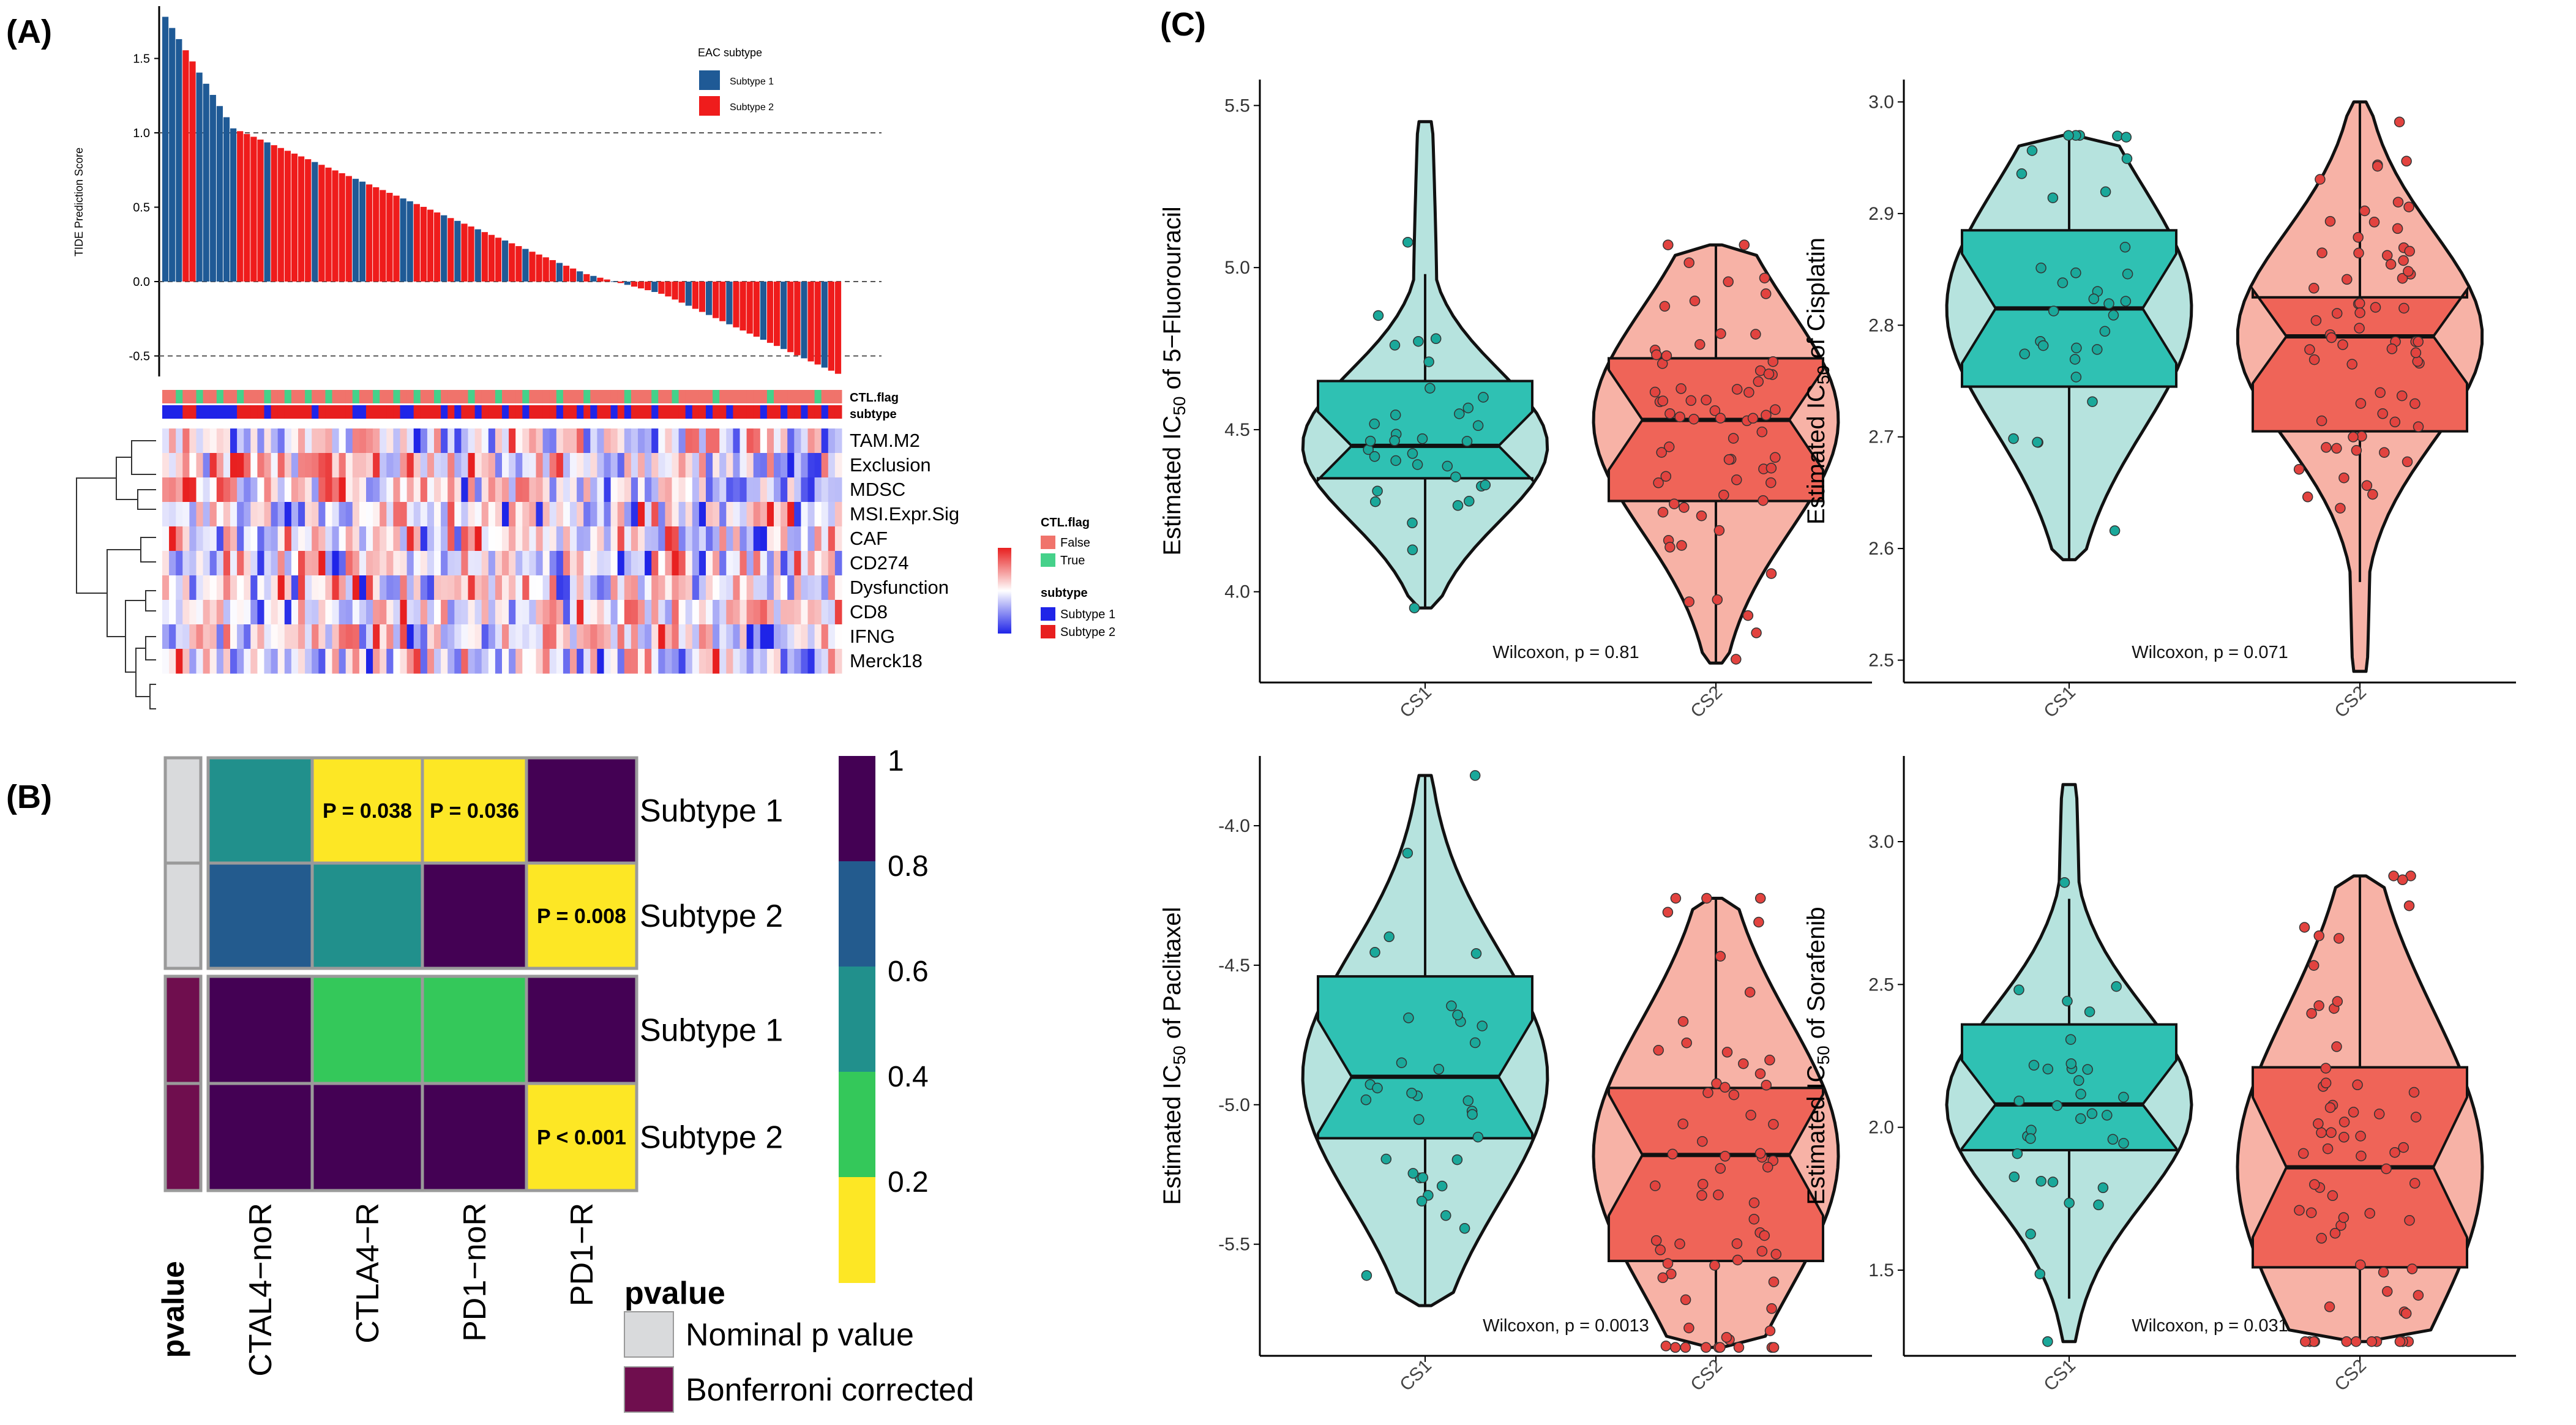  I want to click on heatmap-row-label: IFNG, so click(872, 637).